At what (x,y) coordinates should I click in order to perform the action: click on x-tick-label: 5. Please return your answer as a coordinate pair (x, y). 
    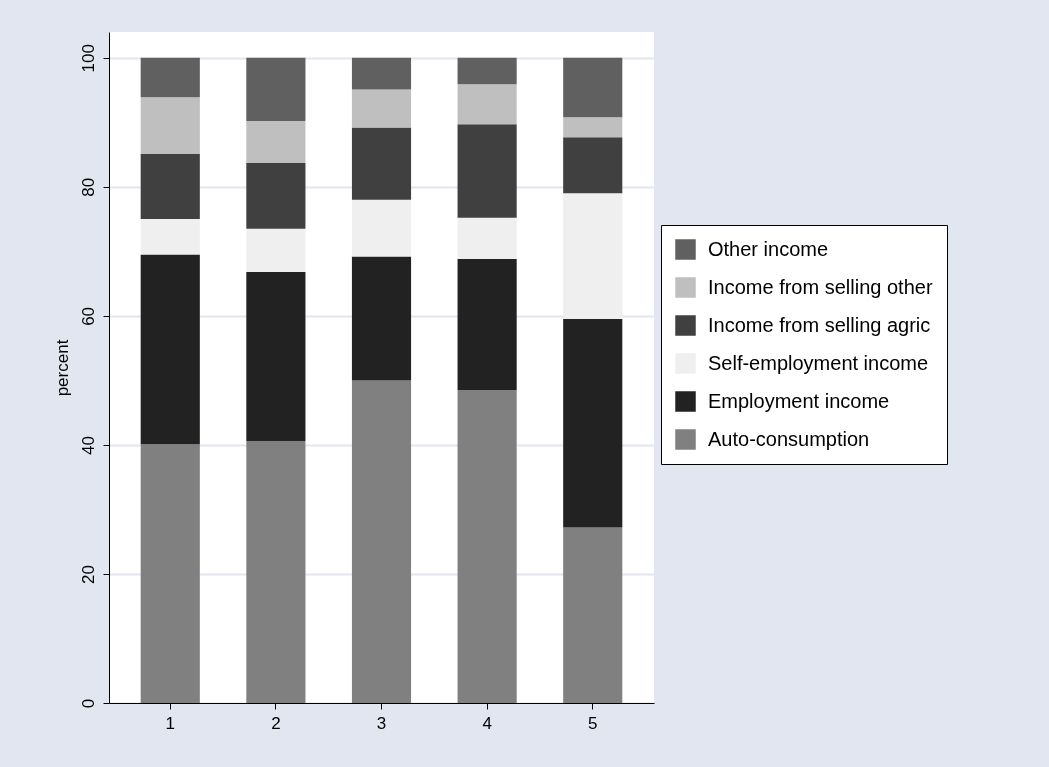
    Looking at the image, I should click on (593, 723).